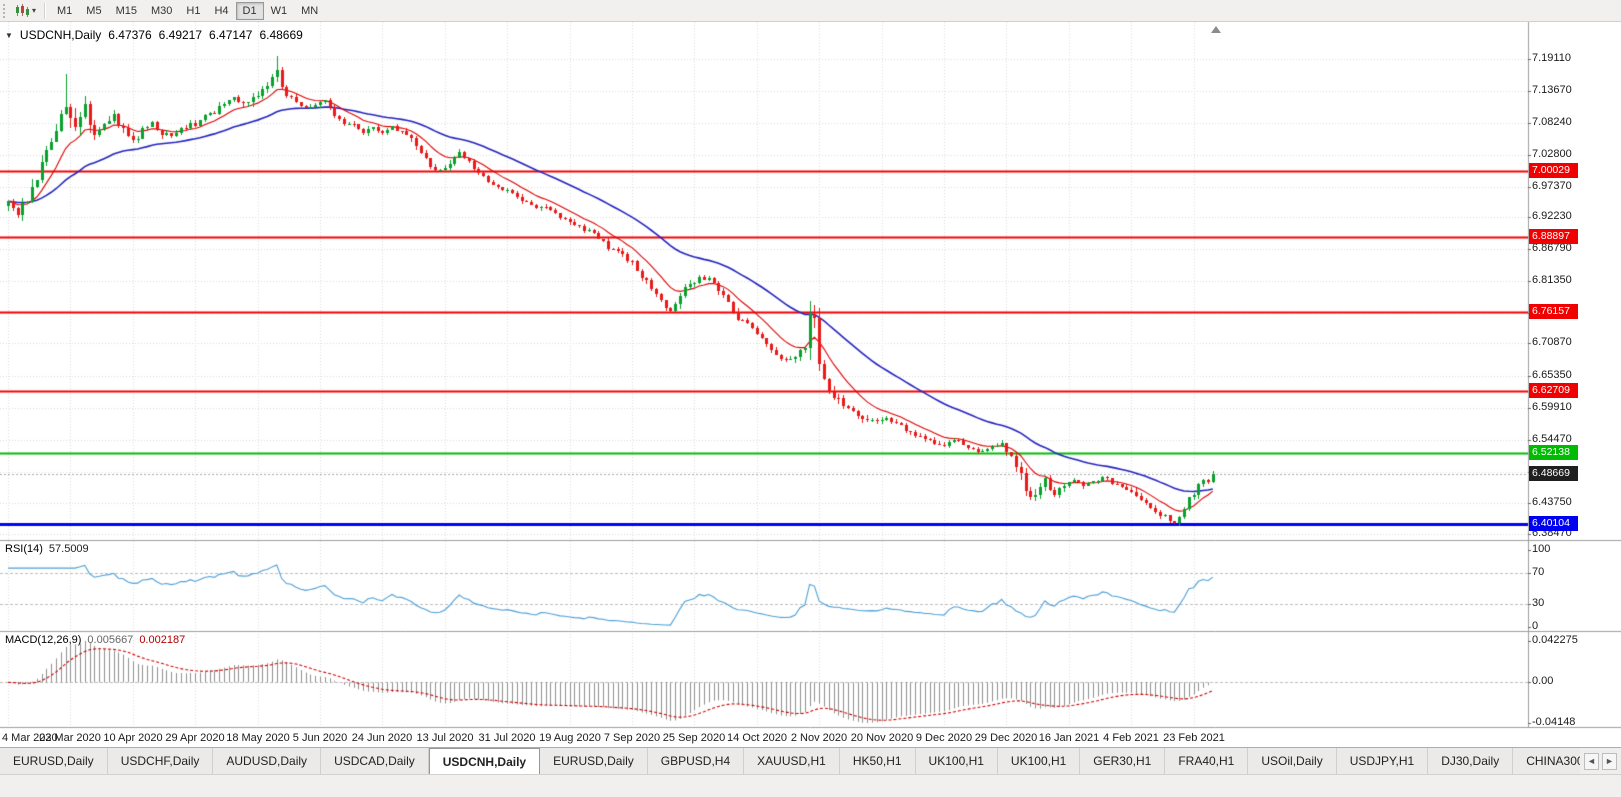 Image resolution: width=1621 pixels, height=797 pixels. I want to click on date-axis-label: 5 Jun 2020, so click(320, 738).